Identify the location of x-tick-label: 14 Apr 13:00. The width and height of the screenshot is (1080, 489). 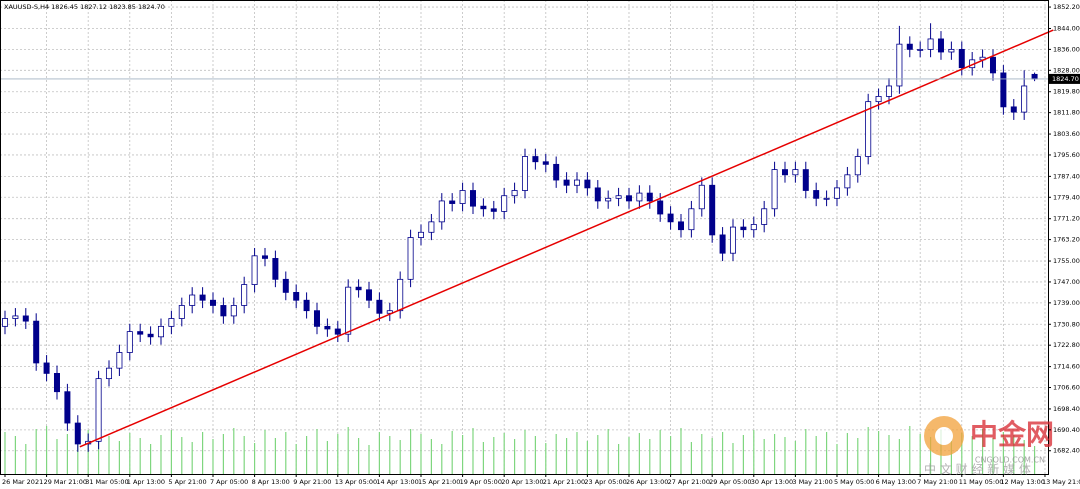
(397, 482).